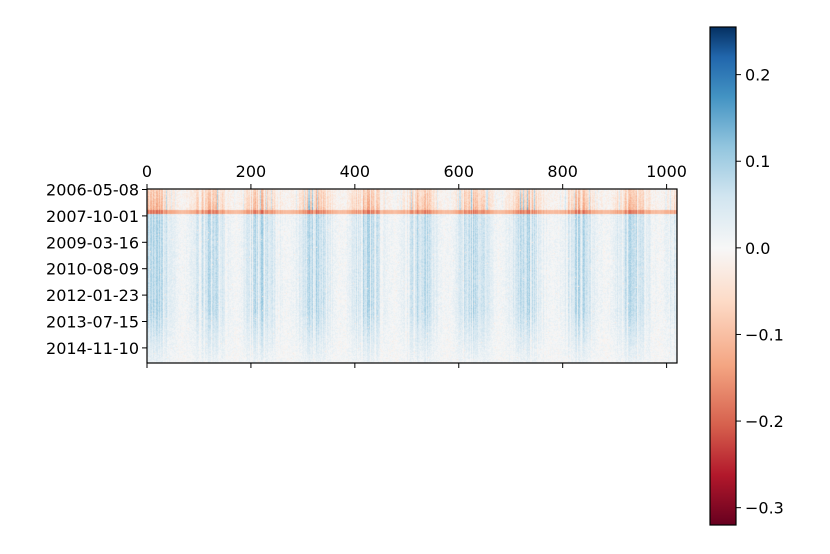 The image size is (830, 554). I want to click on x-tick-label: 800, so click(562, 171).